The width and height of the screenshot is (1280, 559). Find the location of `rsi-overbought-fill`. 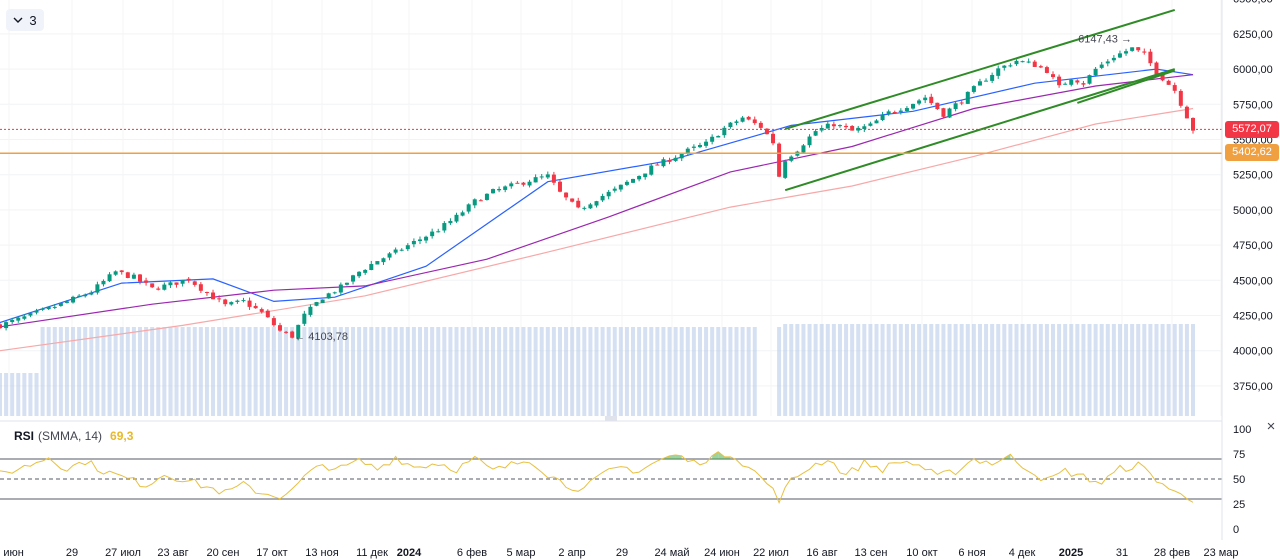

rsi-overbought-fill is located at coordinates (715, 455).